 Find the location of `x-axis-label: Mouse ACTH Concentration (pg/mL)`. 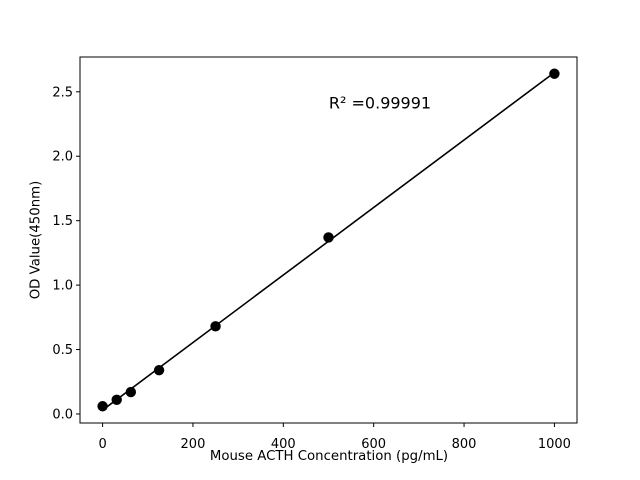

x-axis-label: Mouse ACTH Concentration (pg/mL) is located at coordinates (329, 456).